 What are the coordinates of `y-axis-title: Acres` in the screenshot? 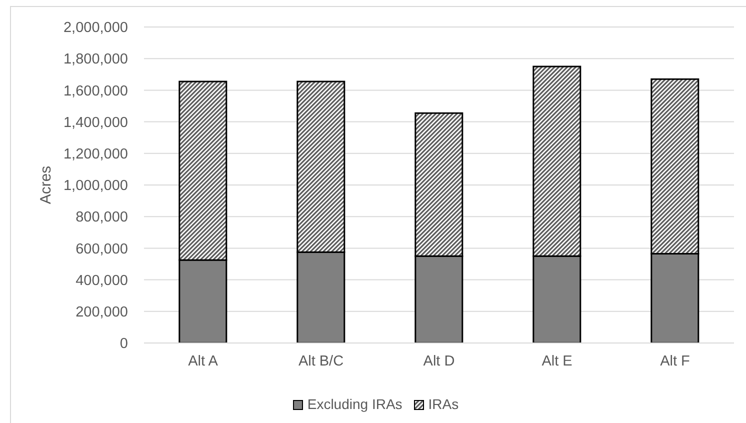 It's located at (45, 185).